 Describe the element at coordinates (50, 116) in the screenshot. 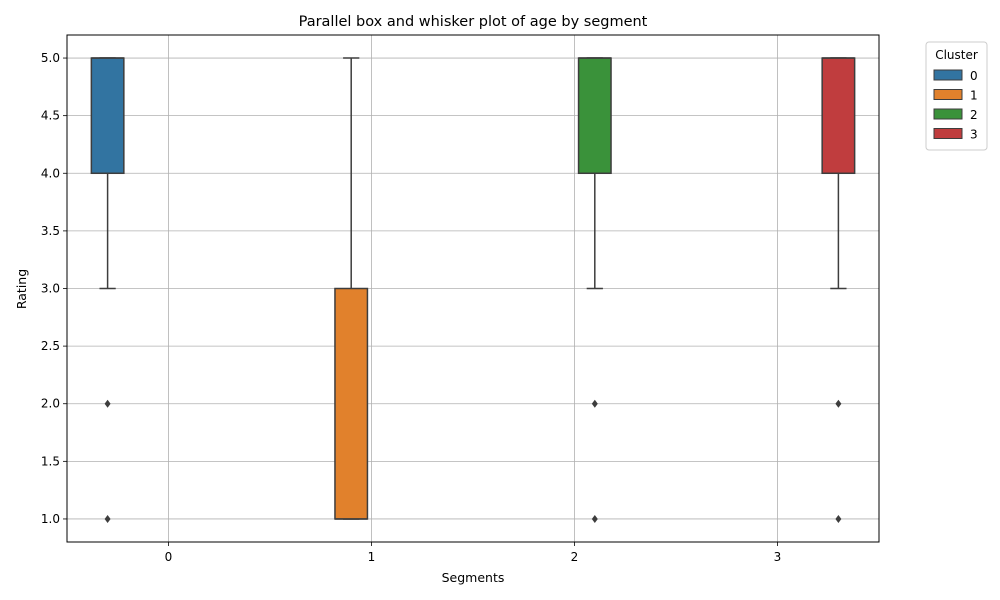

I see `y-tick-label: 4.5` at that location.